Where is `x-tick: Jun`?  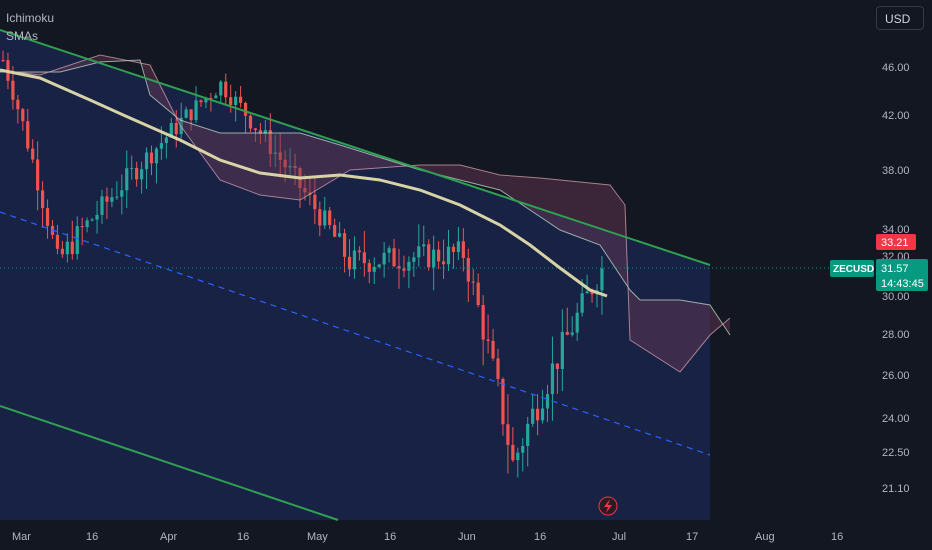 x-tick: Jun is located at coordinates (467, 537).